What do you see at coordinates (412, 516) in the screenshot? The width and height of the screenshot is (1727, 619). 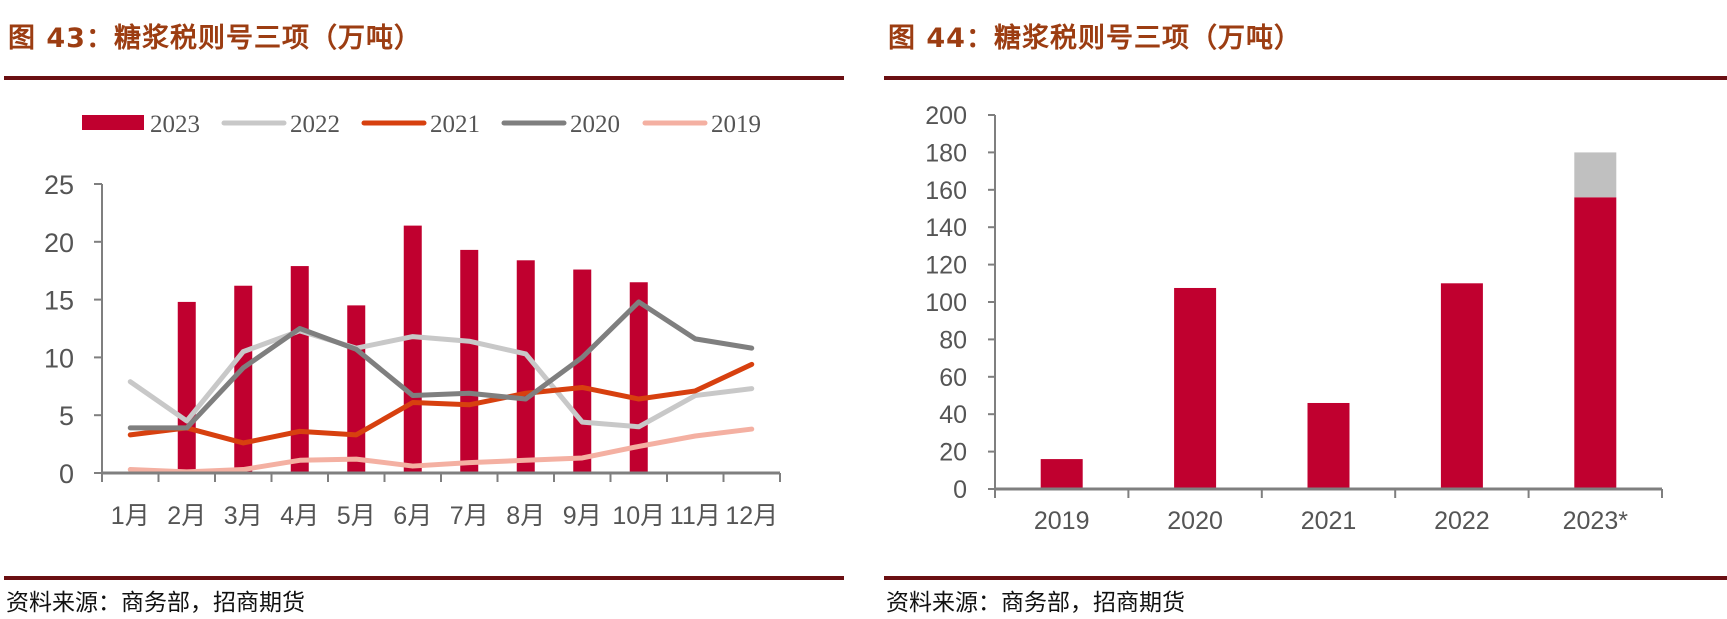 I see `x-tick-label: 6月` at bounding box center [412, 516].